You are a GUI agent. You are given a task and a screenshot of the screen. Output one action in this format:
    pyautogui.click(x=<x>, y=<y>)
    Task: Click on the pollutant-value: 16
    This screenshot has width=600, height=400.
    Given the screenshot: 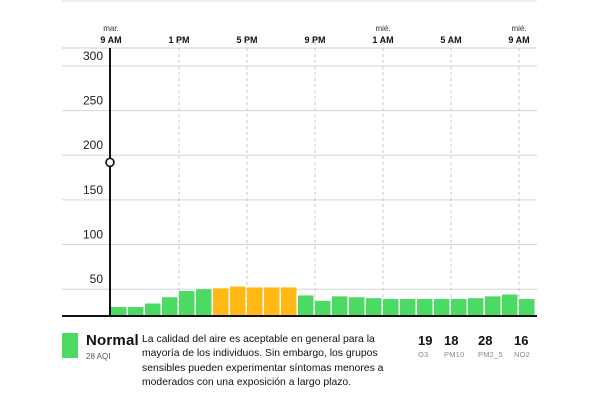 What is the action you would take?
    pyautogui.click(x=521, y=340)
    